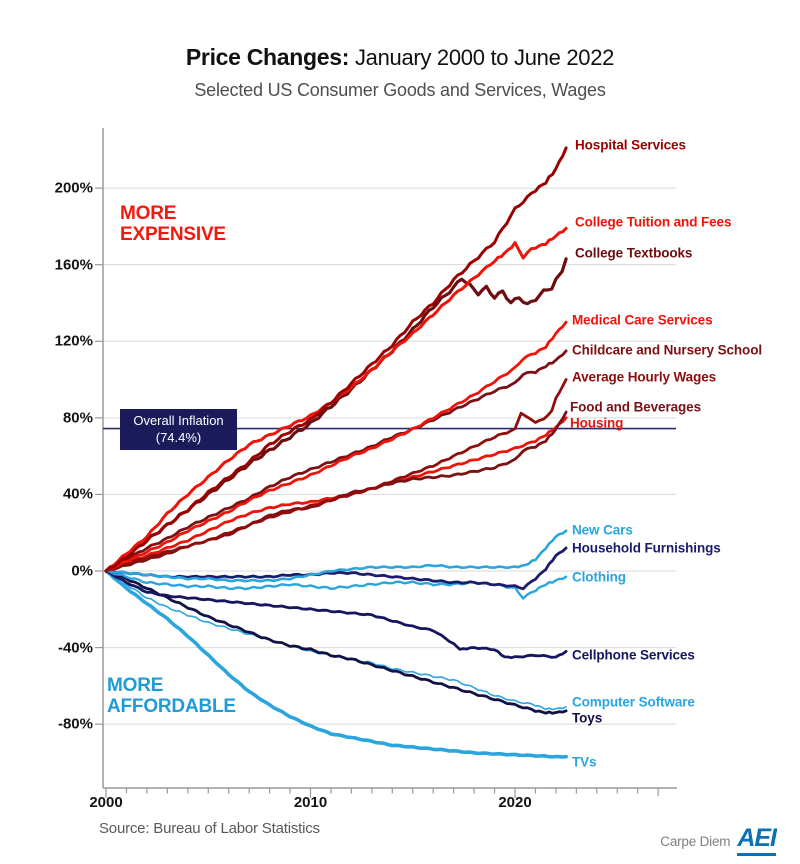  What do you see at coordinates (653, 222) in the screenshot?
I see `series-label-college_tuition: College Tuition and Fees` at bounding box center [653, 222].